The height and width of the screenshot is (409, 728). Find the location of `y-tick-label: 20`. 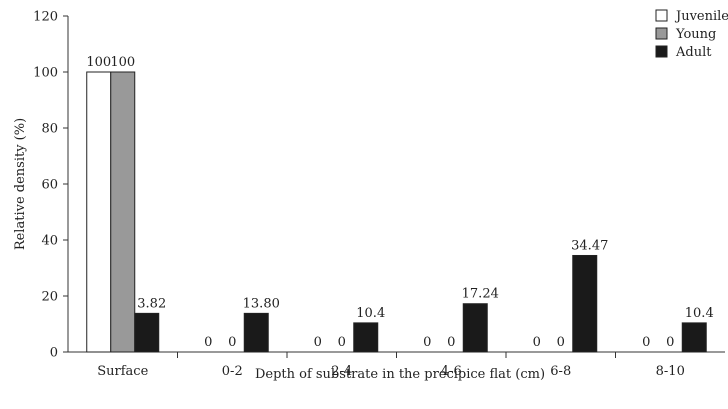

y-tick-label: 20 is located at coordinates (49, 297).